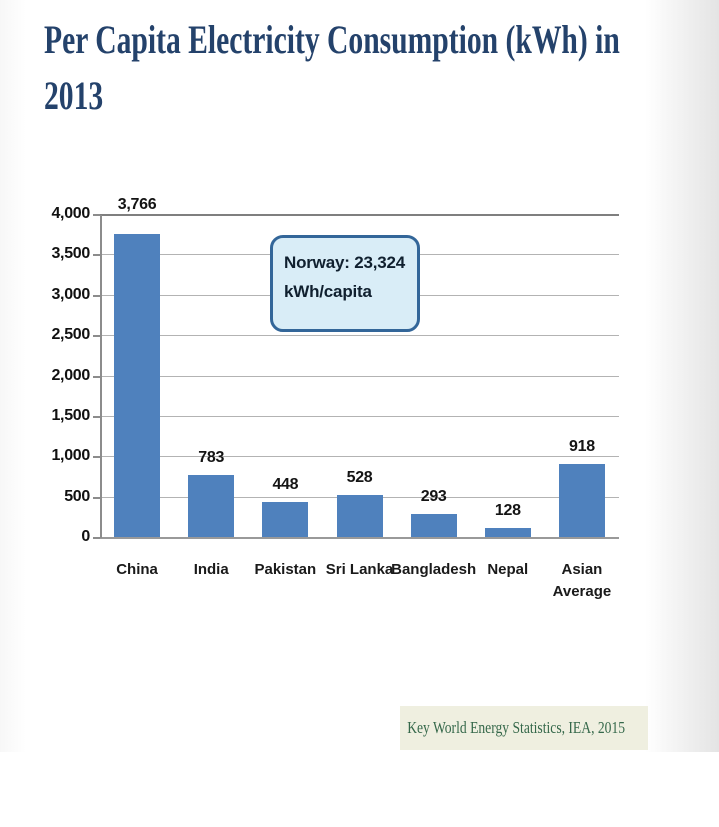  I want to click on bar-china, so click(137, 385).